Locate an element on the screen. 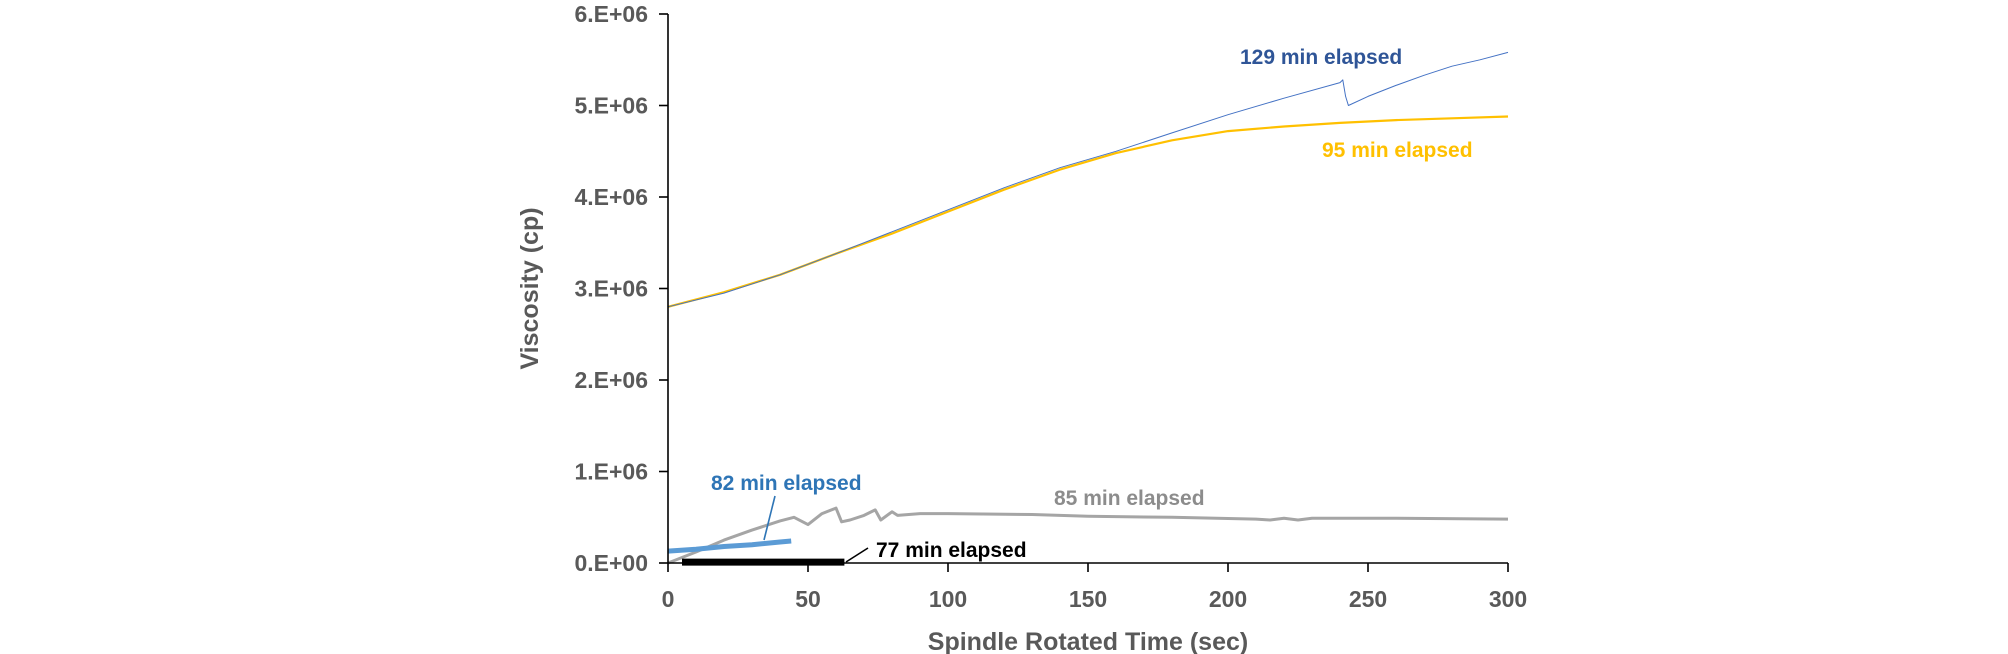  x-tick-label: 50 is located at coordinates (808, 599).